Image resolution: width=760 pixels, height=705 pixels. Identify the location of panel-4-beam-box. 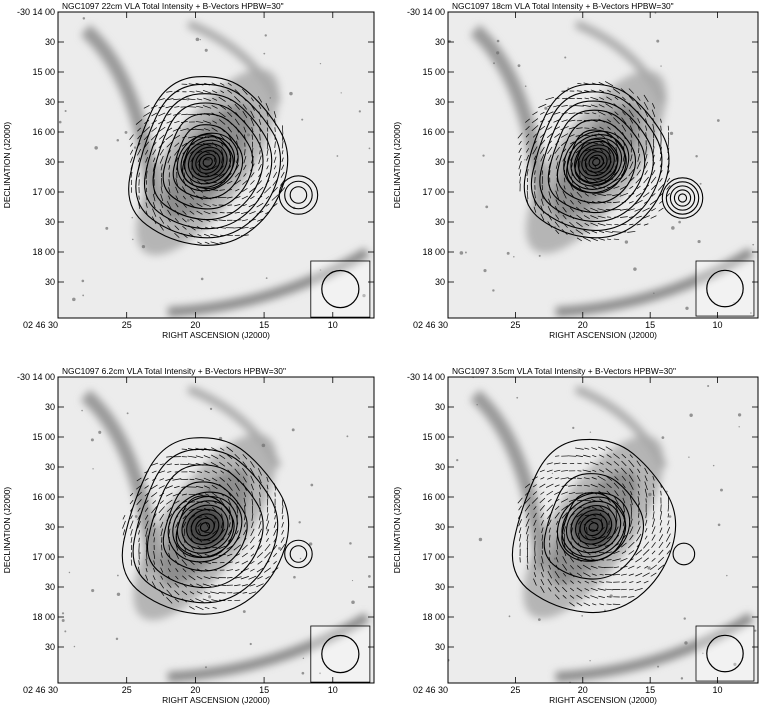
(725, 653).